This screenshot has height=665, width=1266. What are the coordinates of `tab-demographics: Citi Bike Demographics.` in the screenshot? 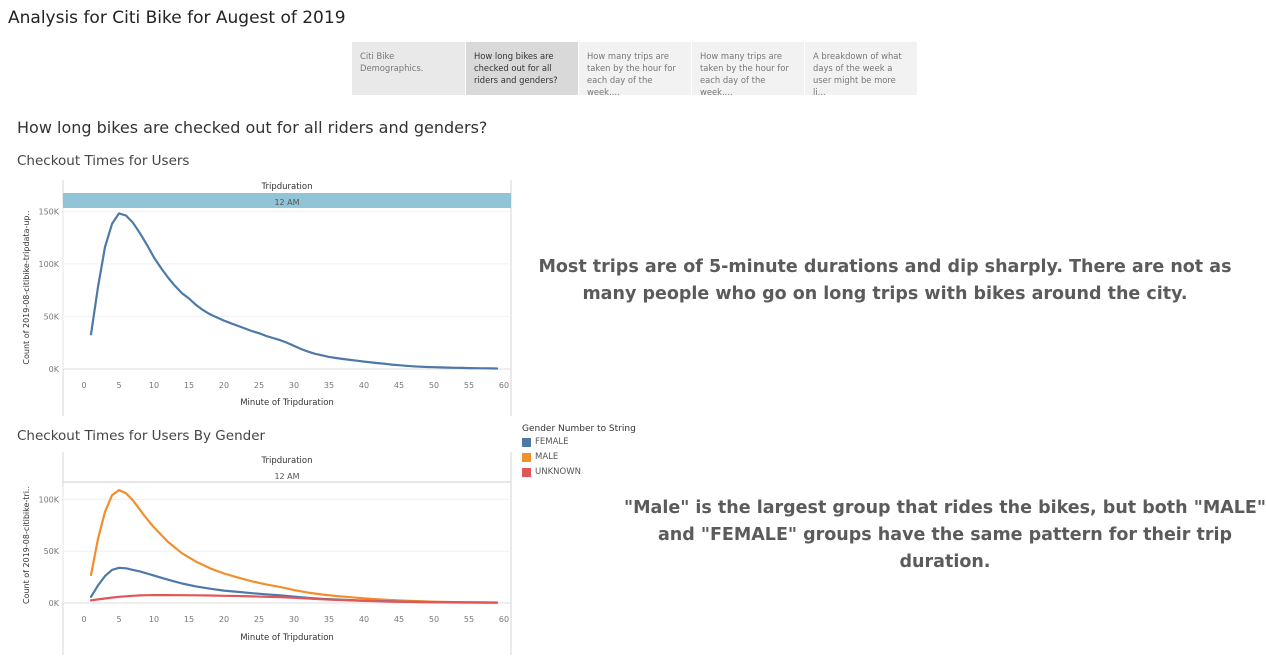 It's located at (408, 68).